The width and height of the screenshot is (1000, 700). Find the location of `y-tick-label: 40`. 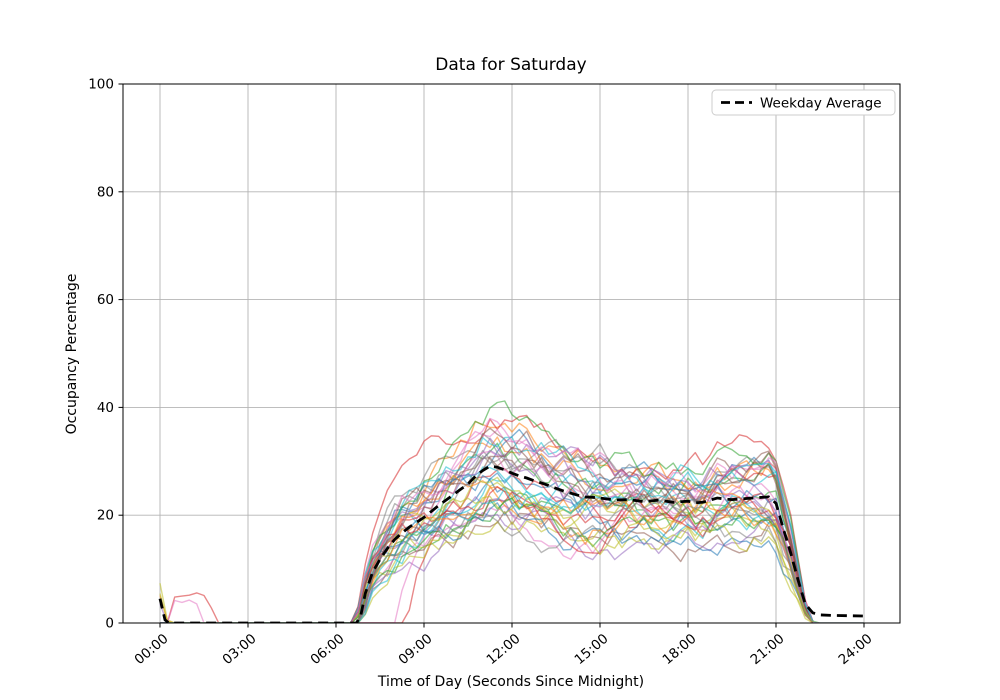

y-tick-label: 40 is located at coordinates (105, 408).